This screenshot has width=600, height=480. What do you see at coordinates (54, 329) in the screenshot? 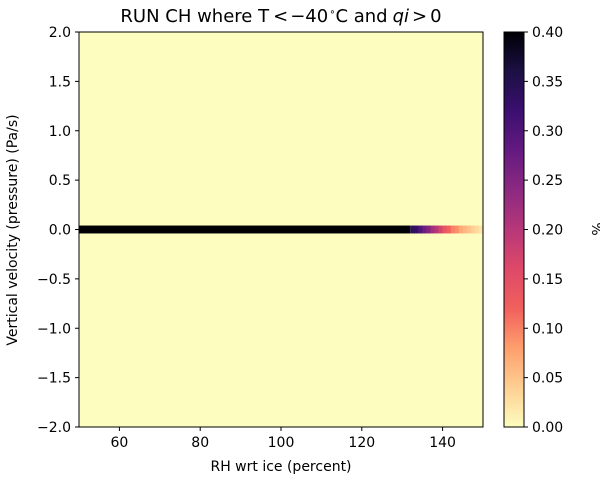
I see `y-tick-label: −1.0` at bounding box center [54, 329].